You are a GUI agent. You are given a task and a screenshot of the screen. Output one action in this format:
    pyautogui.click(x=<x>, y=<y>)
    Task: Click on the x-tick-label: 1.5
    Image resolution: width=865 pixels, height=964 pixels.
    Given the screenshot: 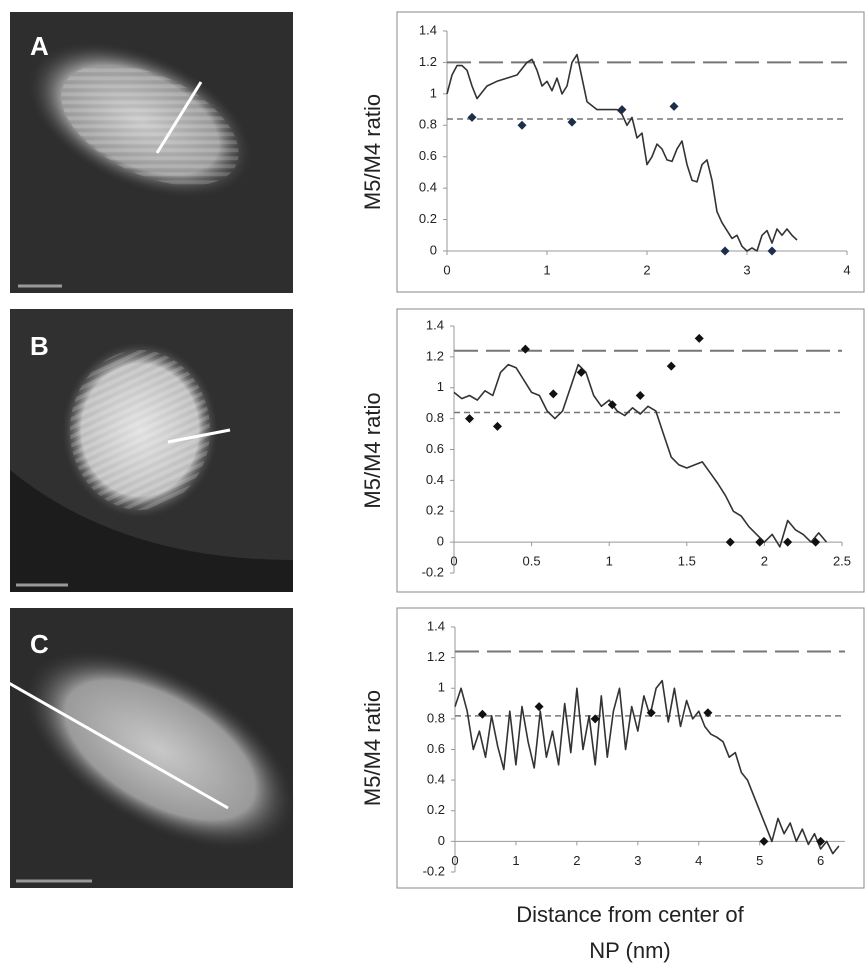 What is the action you would take?
    pyautogui.click(x=687, y=561)
    